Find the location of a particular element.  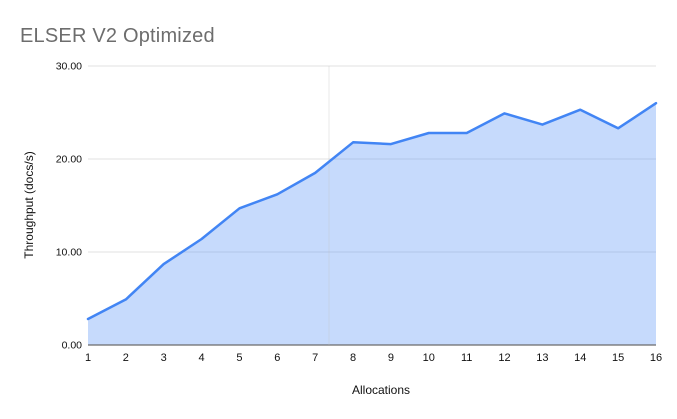

y-tick-label: 30.00 is located at coordinates (69, 67).